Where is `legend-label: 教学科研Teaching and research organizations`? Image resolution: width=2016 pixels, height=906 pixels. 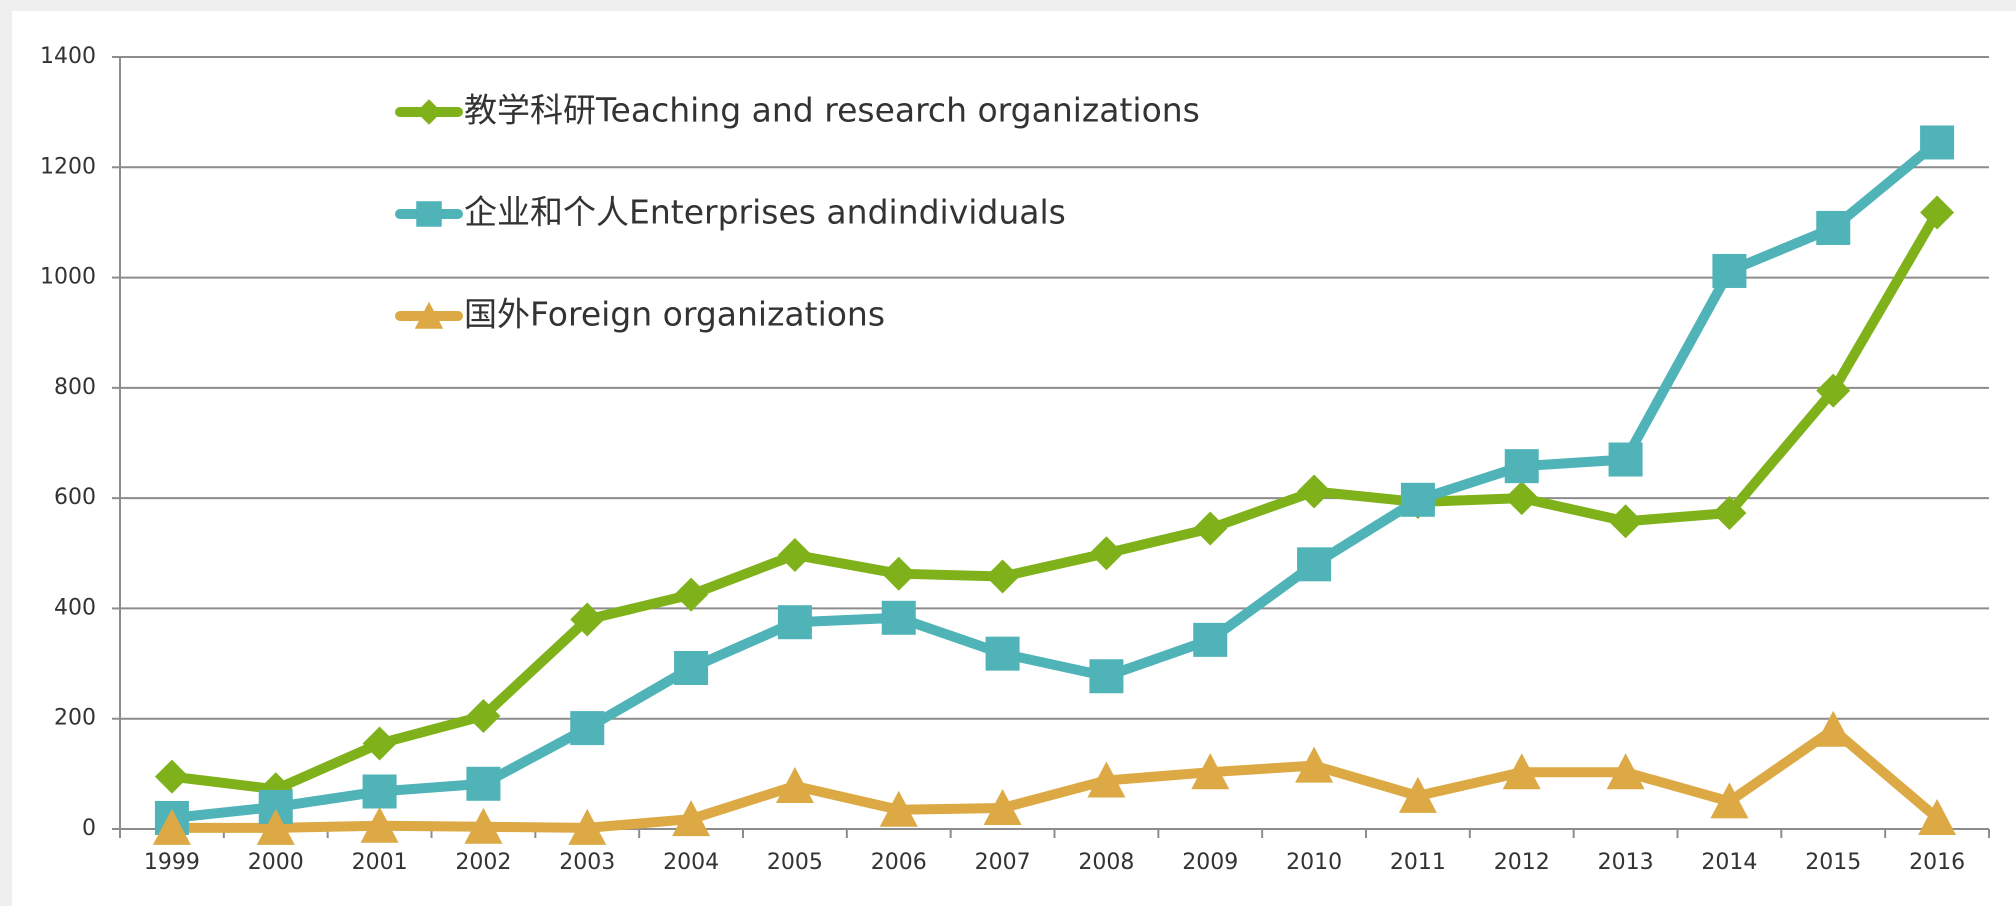
legend-label: 教学科研Teaching and research organizations is located at coordinates (832, 110).